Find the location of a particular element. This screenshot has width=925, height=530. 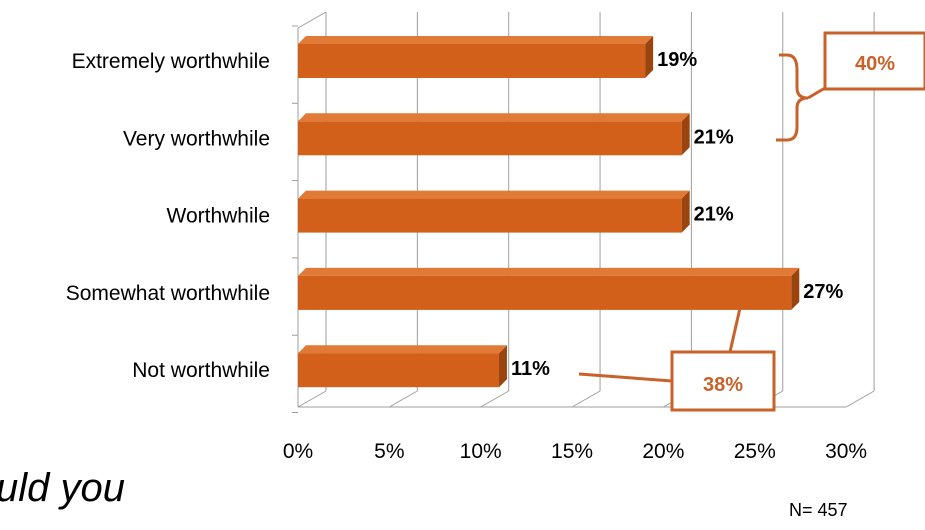

bracket is located at coordinates (792, 97).